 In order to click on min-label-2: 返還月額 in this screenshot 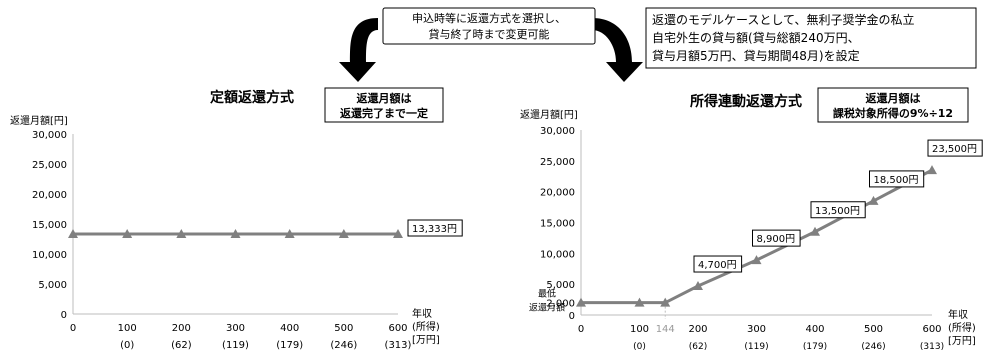, I will do `click(547, 308)`.